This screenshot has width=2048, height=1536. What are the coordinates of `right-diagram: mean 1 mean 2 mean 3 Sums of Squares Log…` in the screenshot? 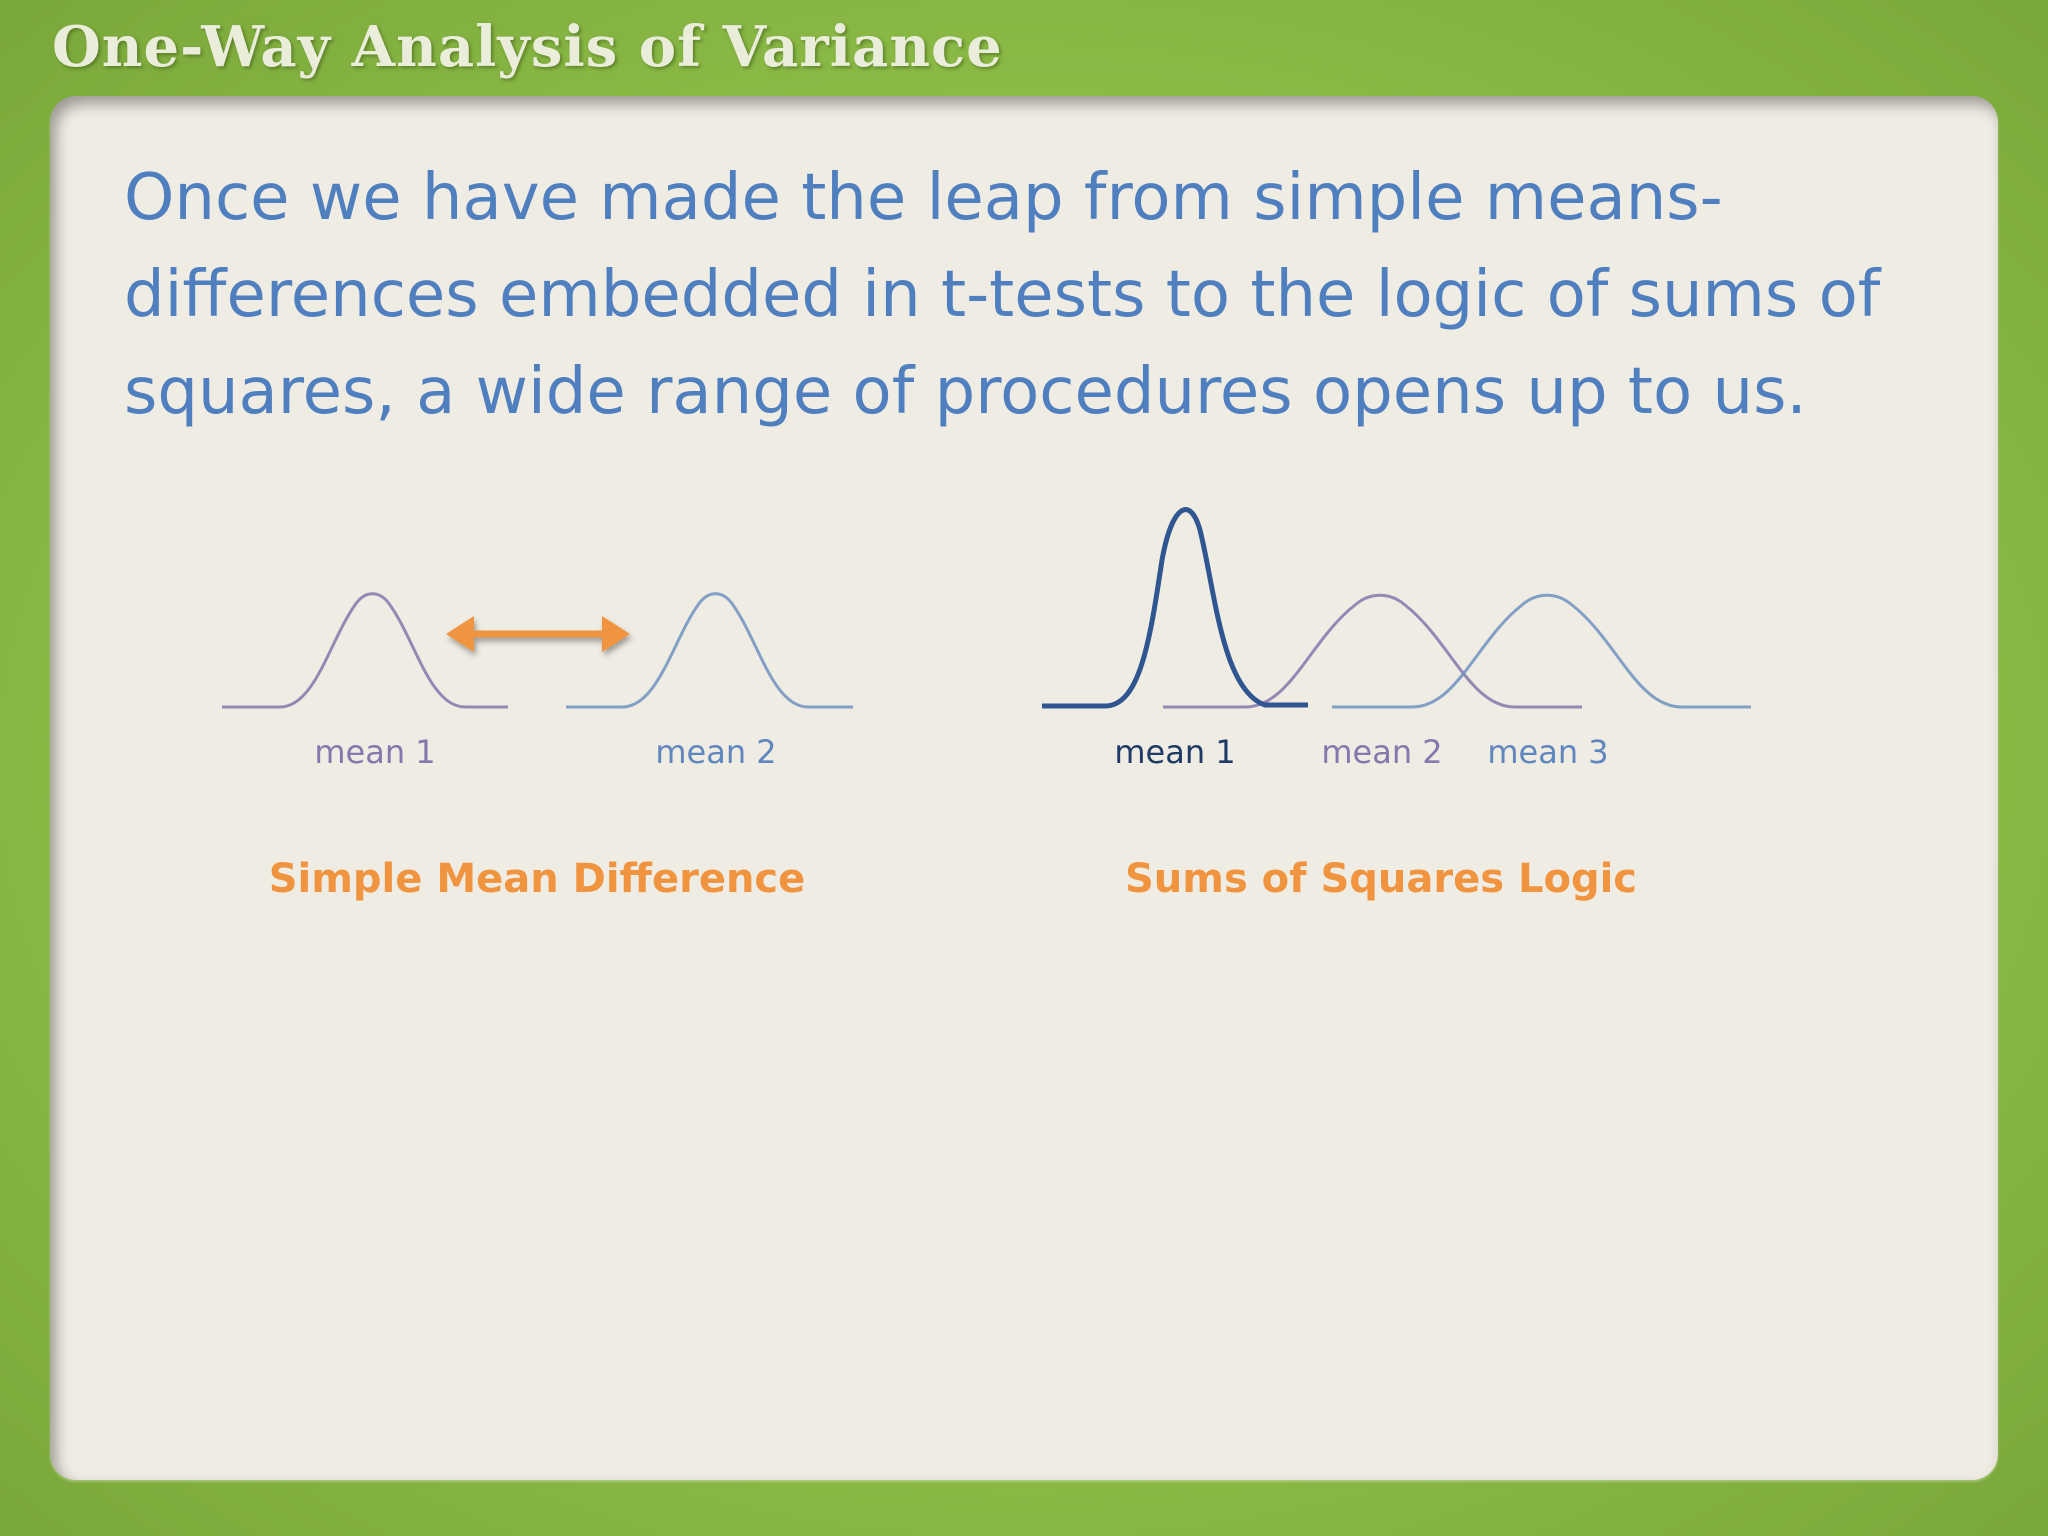 It's located at (1396, 704).